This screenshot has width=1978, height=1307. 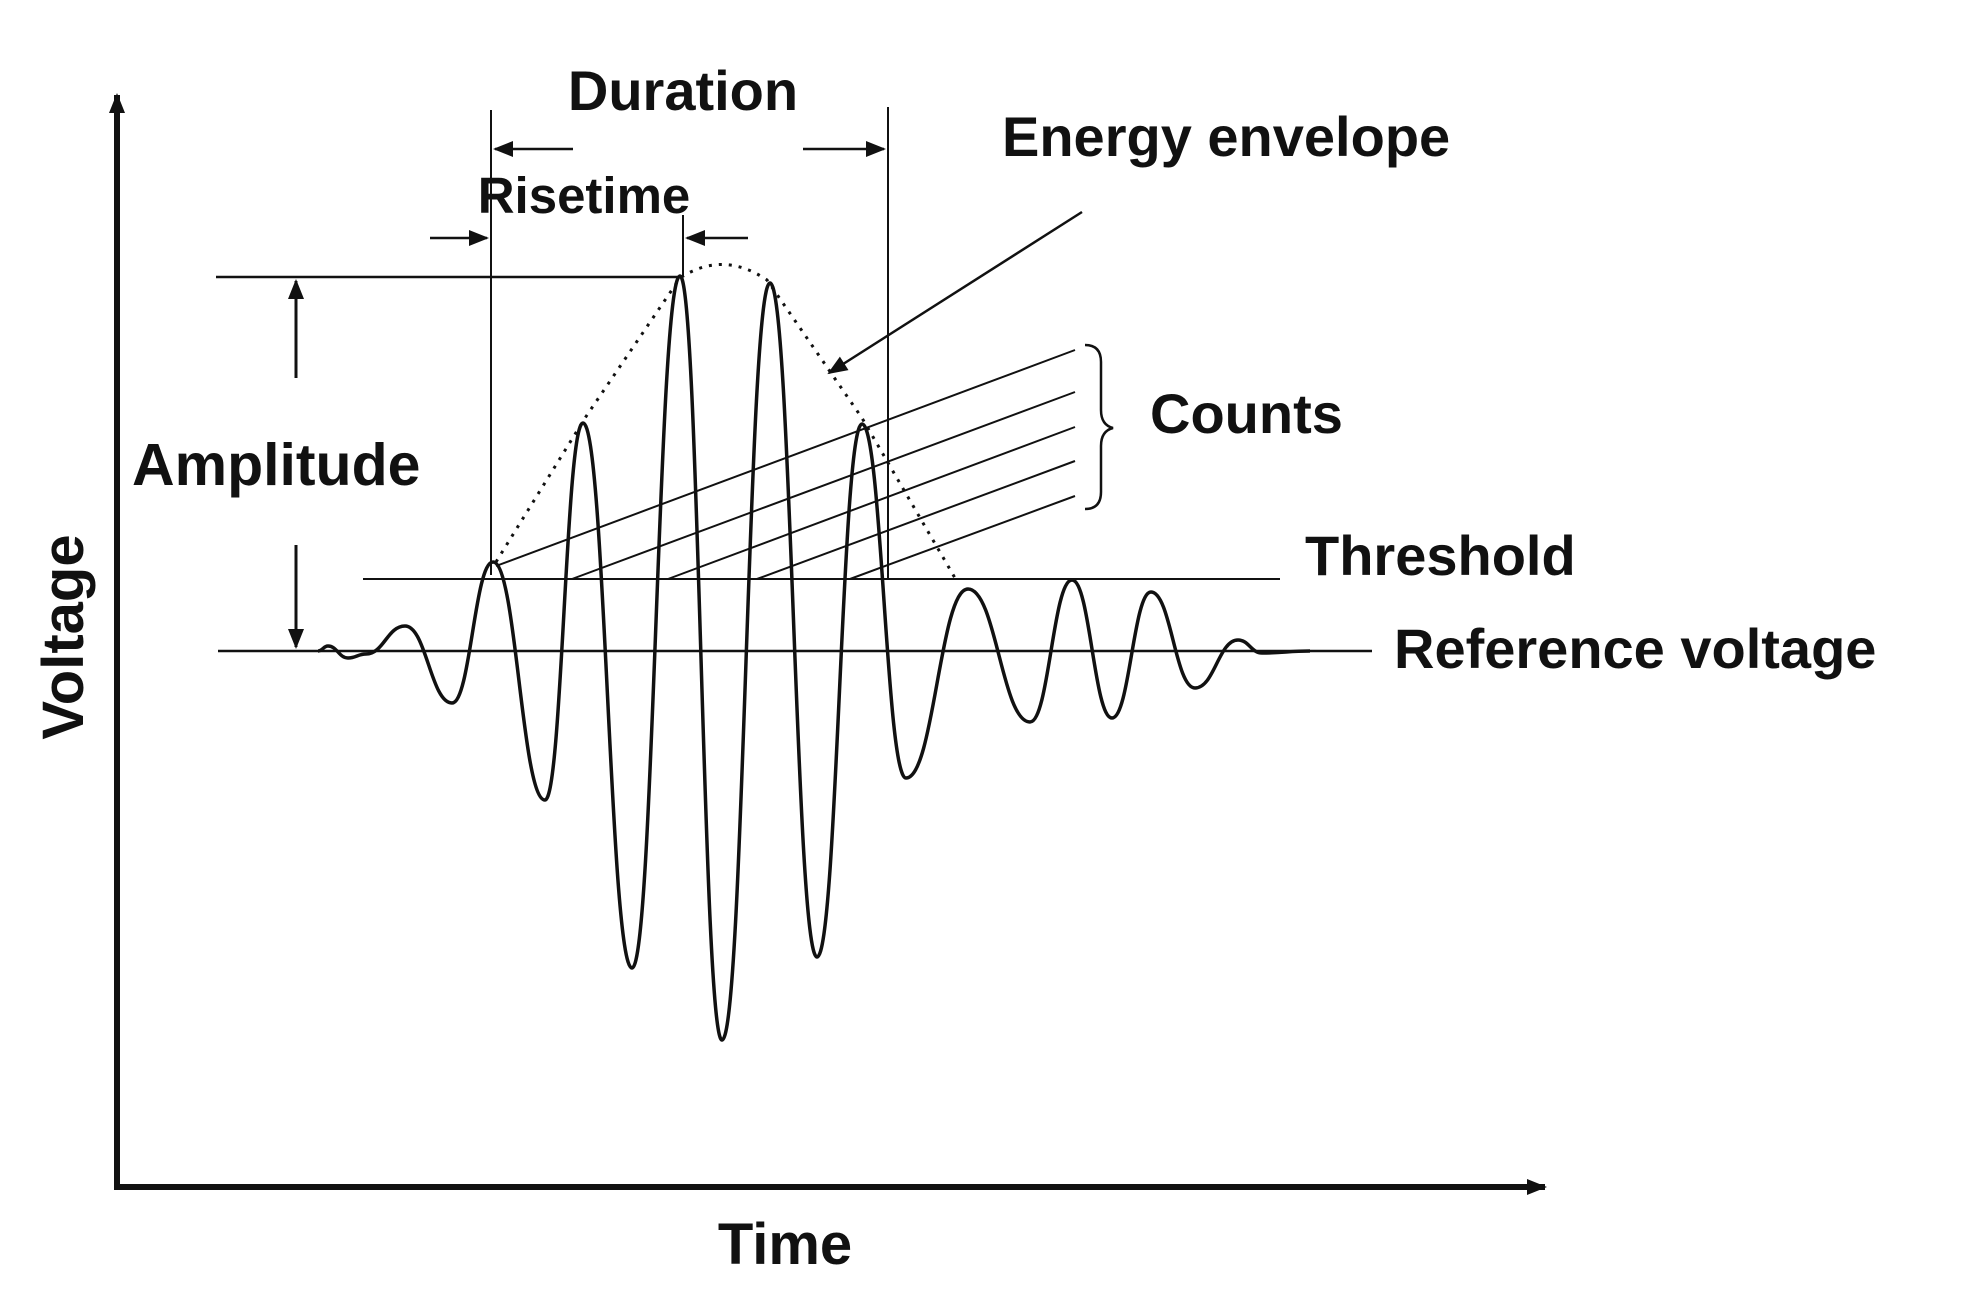 What do you see at coordinates (63, 636) in the screenshot?
I see `voltage-axis-label: Voltage` at bounding box center [63, 636].